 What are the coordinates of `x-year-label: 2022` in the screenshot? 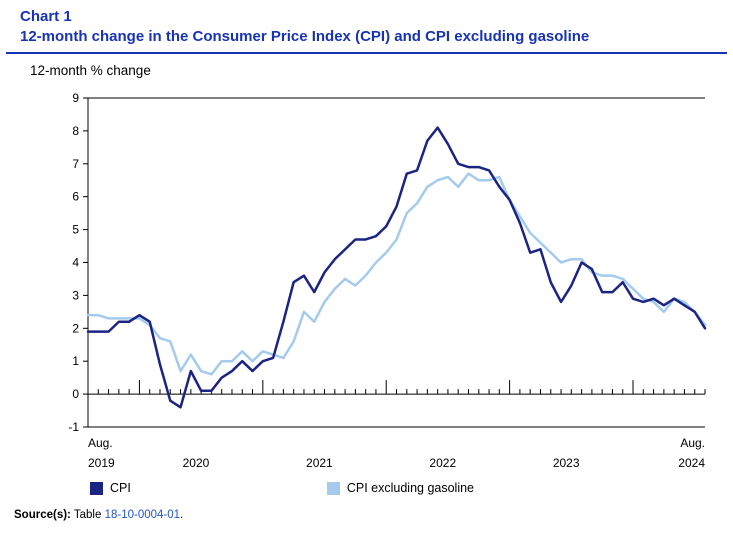 It's located at (442, 463).